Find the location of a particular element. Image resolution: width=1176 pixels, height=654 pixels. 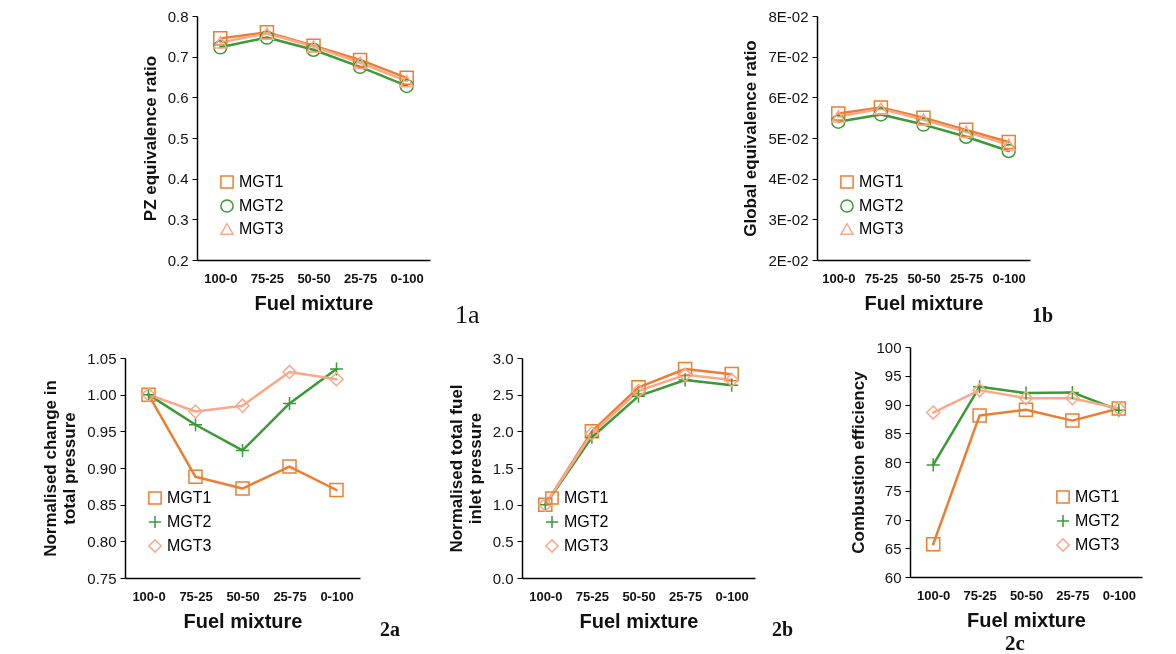

y-tick-label: 70 is located at coordinates (893, 519).